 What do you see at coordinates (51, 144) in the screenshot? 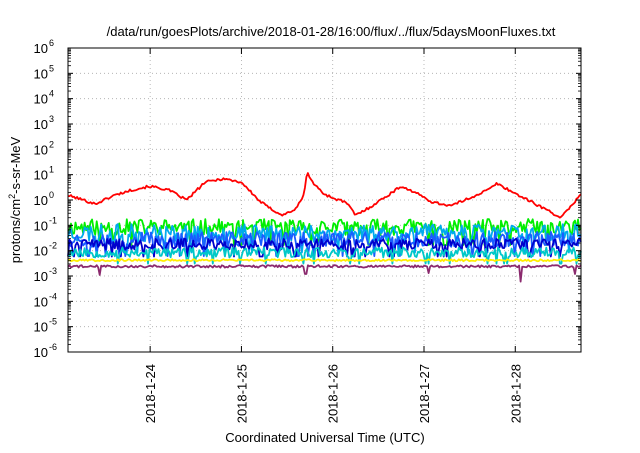
I see `y-tick-exponent: 2` at bounding box center [51, 144].